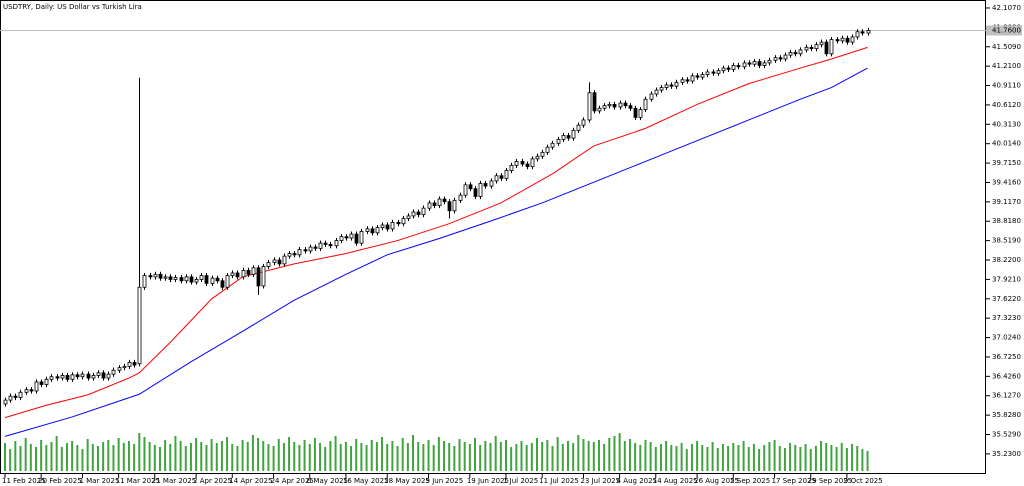  I want to click on y-tick-label: 37.3230, so click(1006, 318).